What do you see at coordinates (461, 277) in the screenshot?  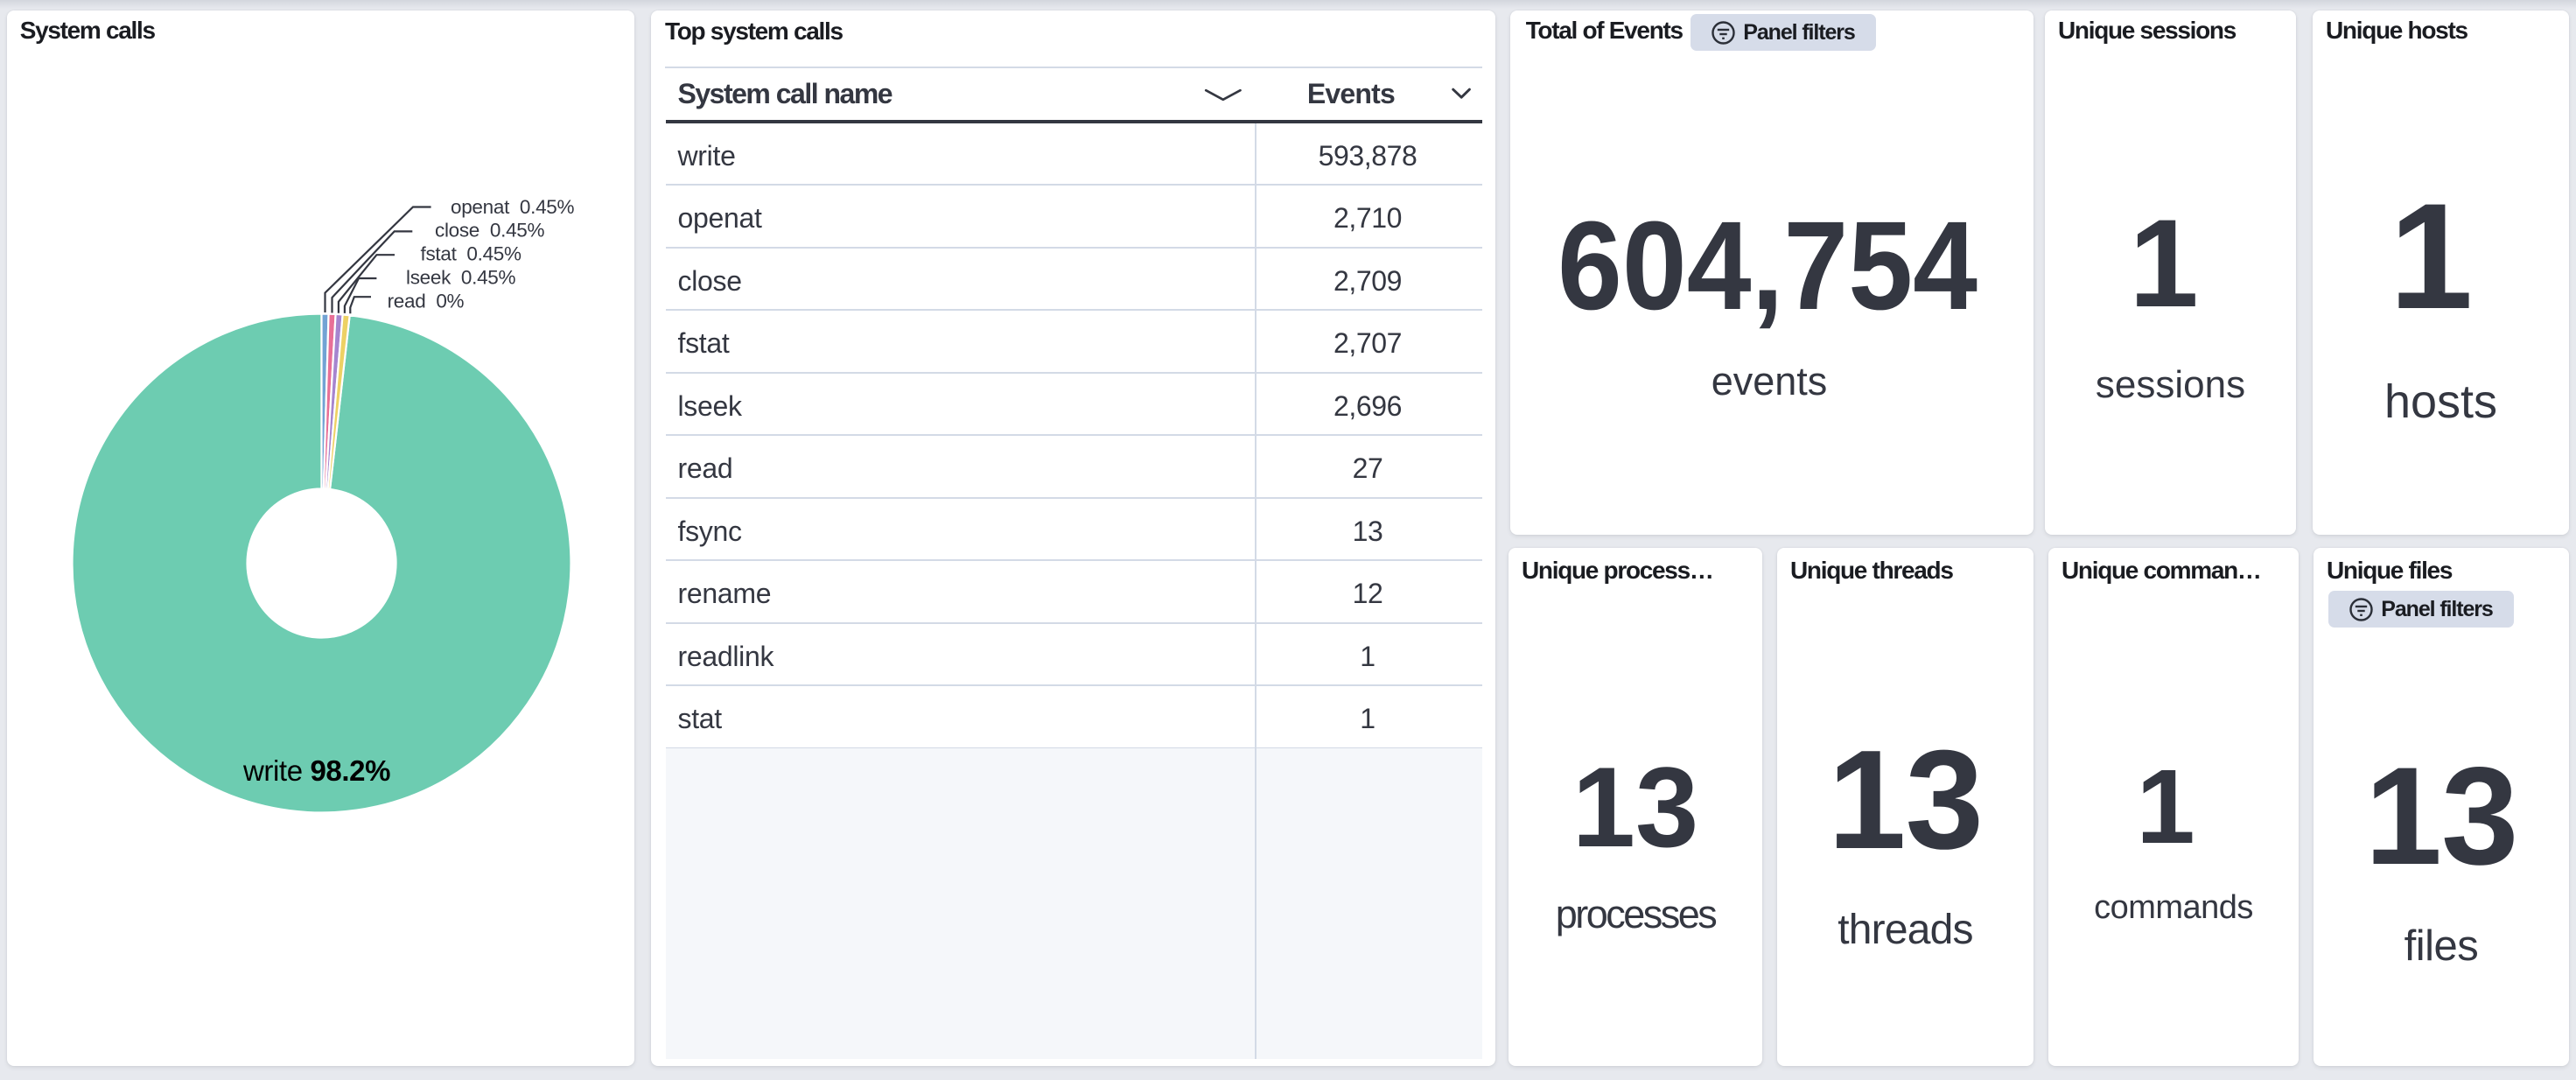 I see `svg-text: lseek 0.45%` at bounding box center [461, 277].